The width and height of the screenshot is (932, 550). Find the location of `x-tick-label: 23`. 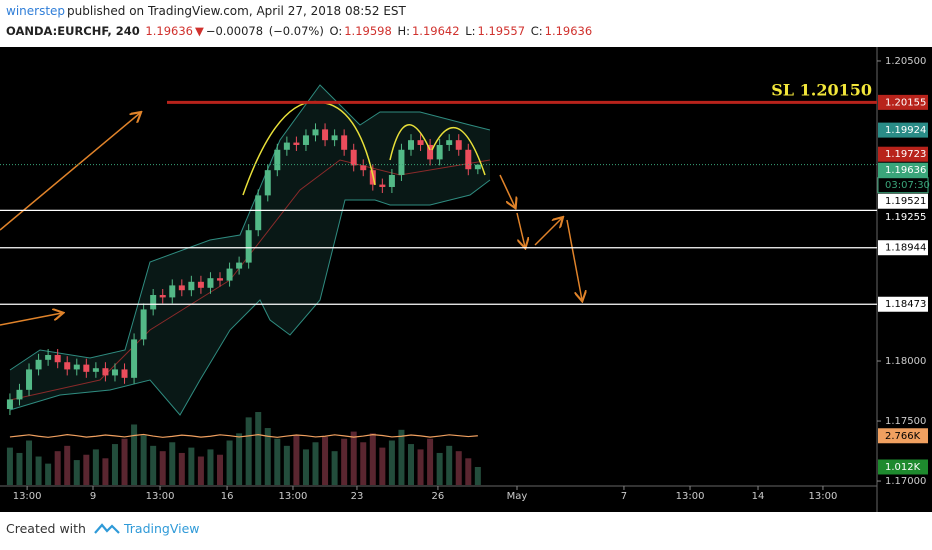

x-tick-label: 23 is located at coordinates (357, 496).